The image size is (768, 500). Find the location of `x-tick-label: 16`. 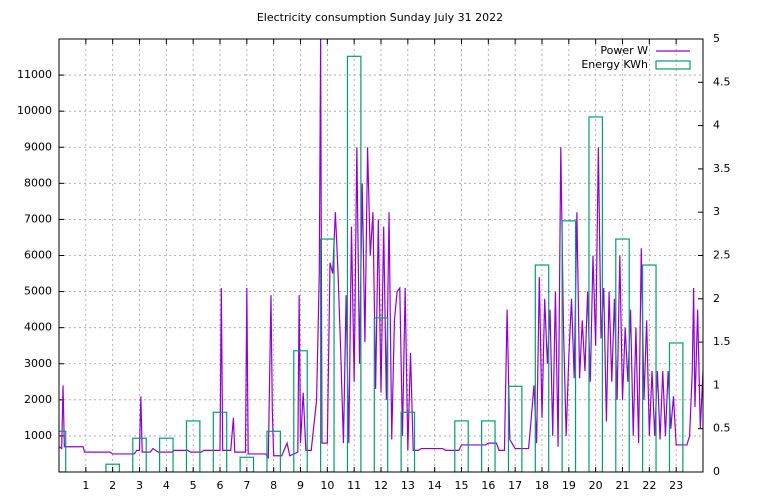

x-tick-label: 16 is located at coordinates (488, 485).